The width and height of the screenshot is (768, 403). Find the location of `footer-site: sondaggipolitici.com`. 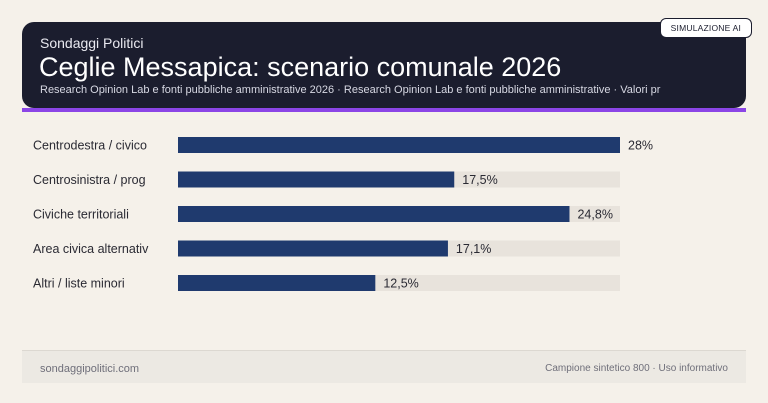

footer-site: sondaggipolitici.com is located at coordinates (90, 369).